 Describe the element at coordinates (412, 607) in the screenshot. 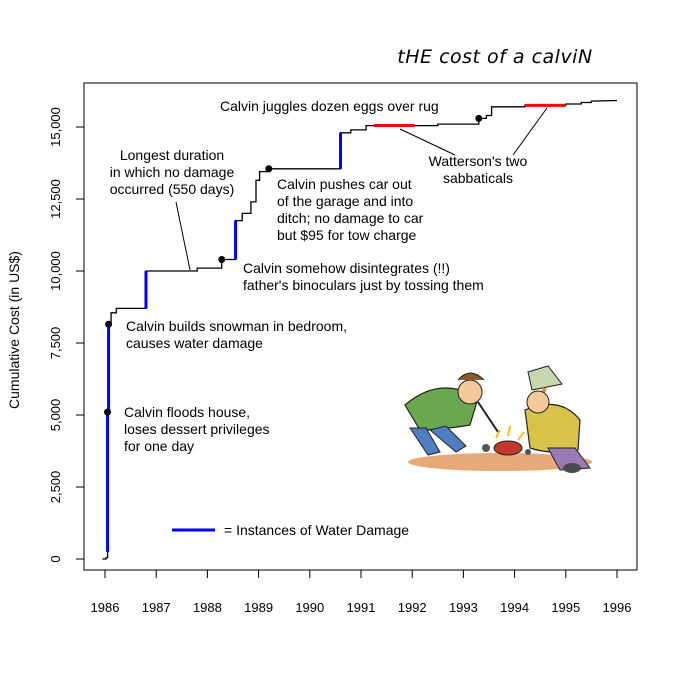

I see `x-tick-label: 1992` at that location.